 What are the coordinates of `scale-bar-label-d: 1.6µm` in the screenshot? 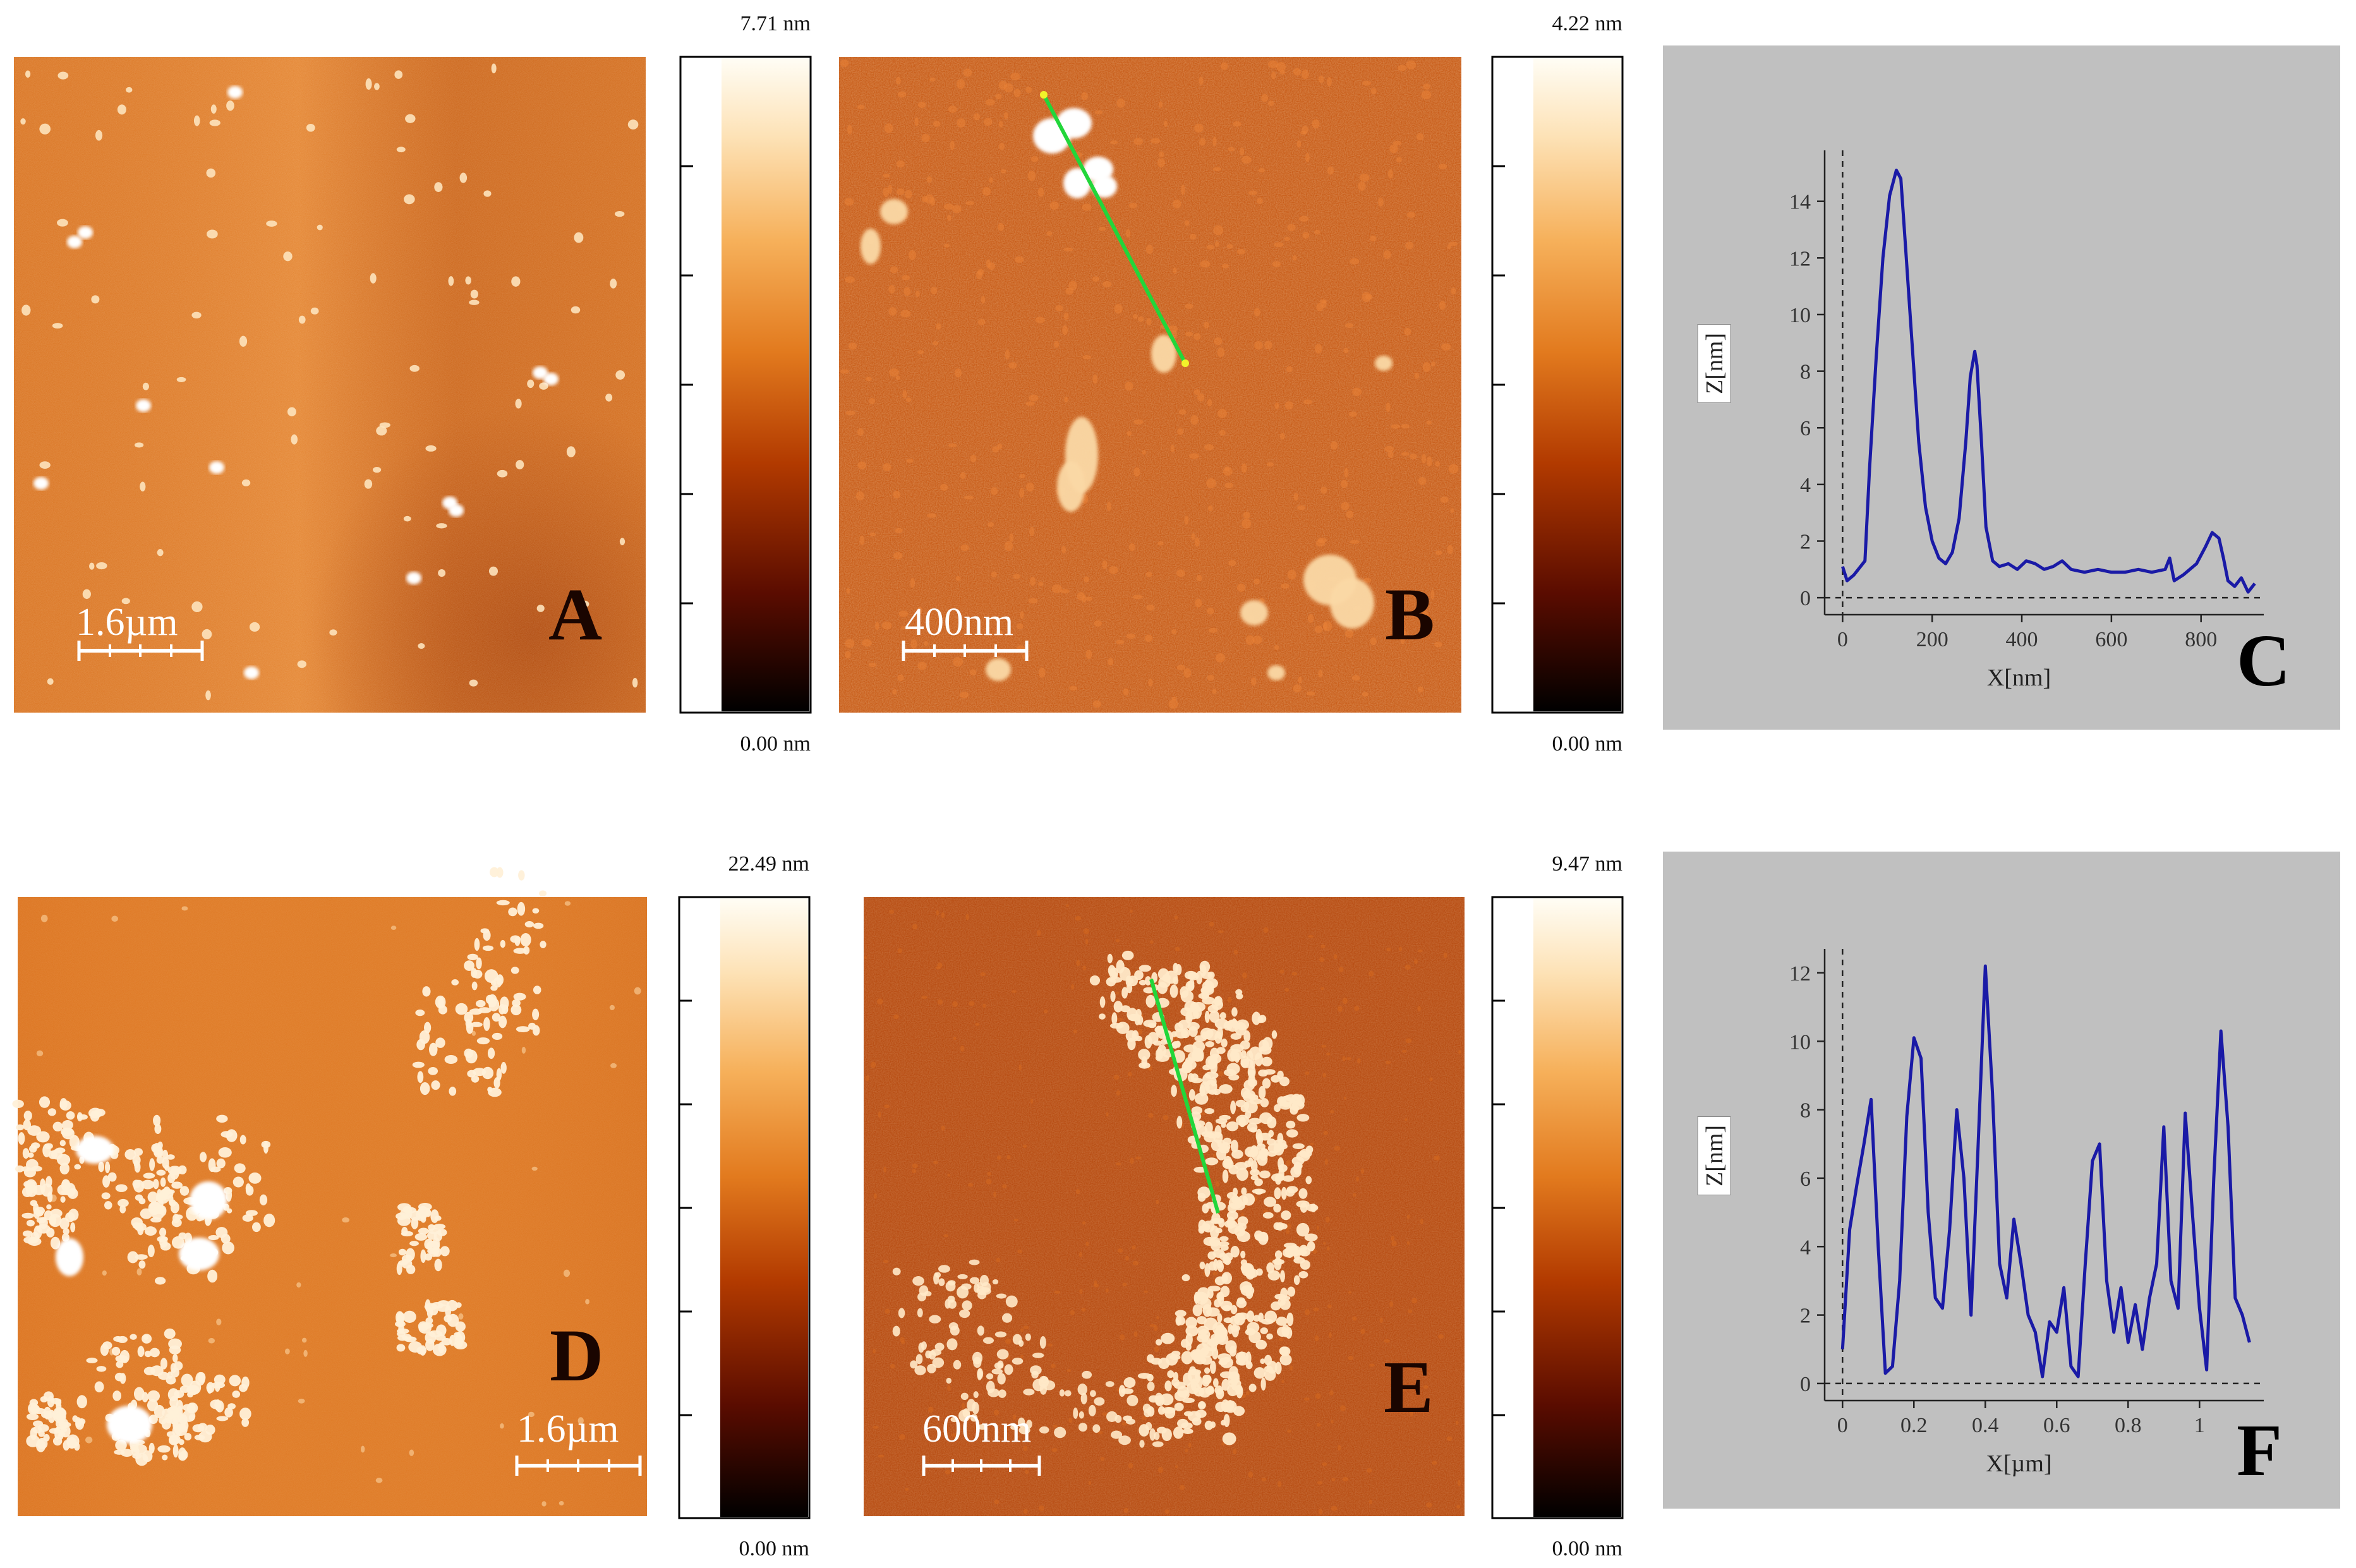 It's located at (568, 1429).